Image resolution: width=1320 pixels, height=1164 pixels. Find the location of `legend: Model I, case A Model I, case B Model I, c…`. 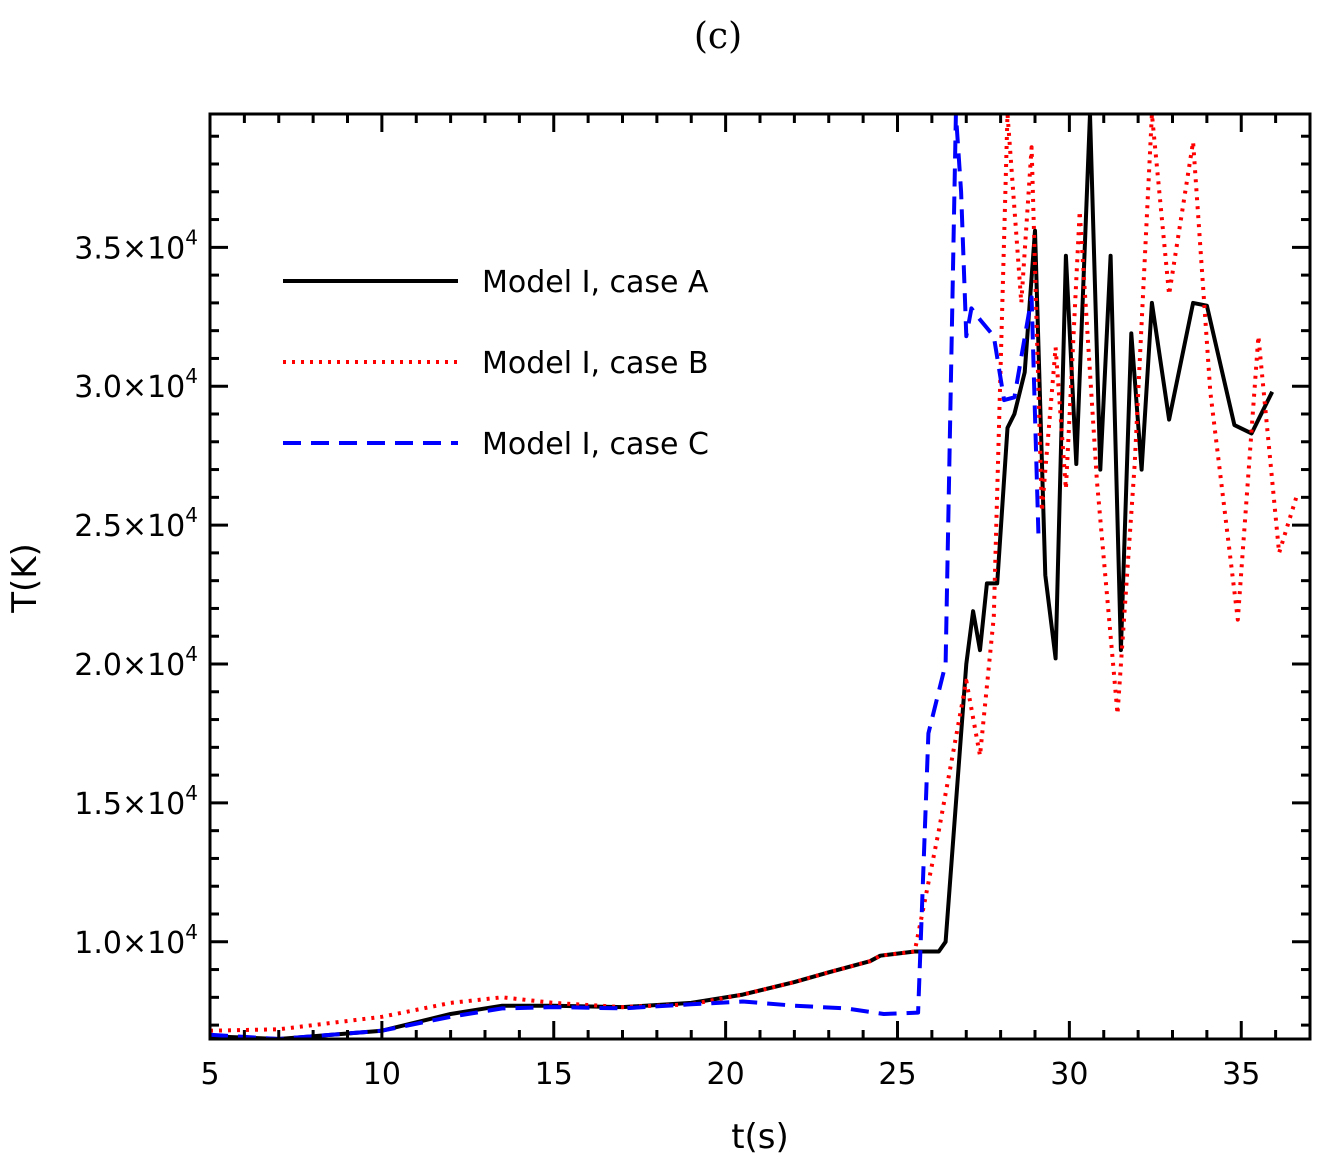

legend: Model I, case A Model I, case B Model I, c… is located at coordinates (496, 363).